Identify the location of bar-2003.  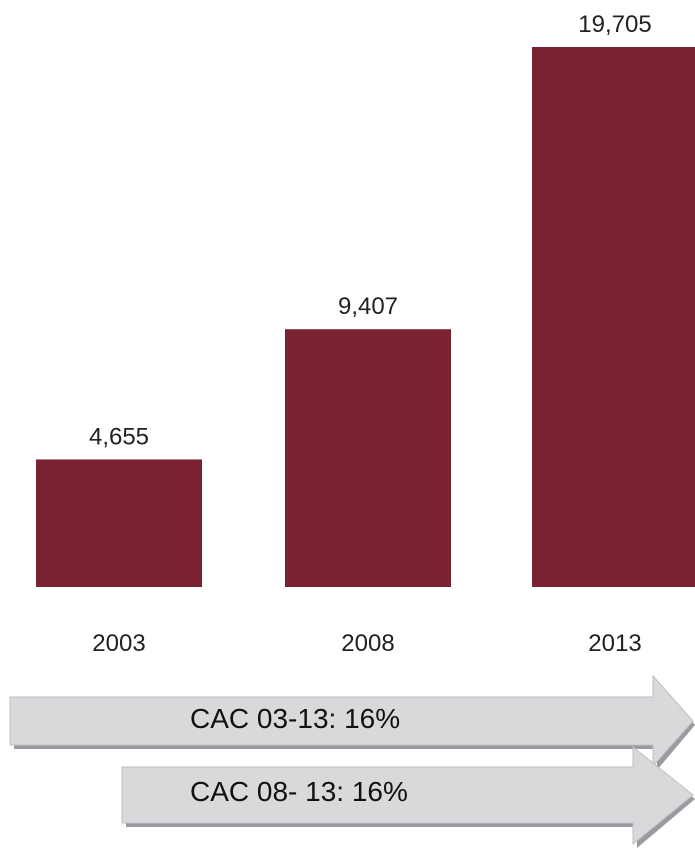
(119, 523).